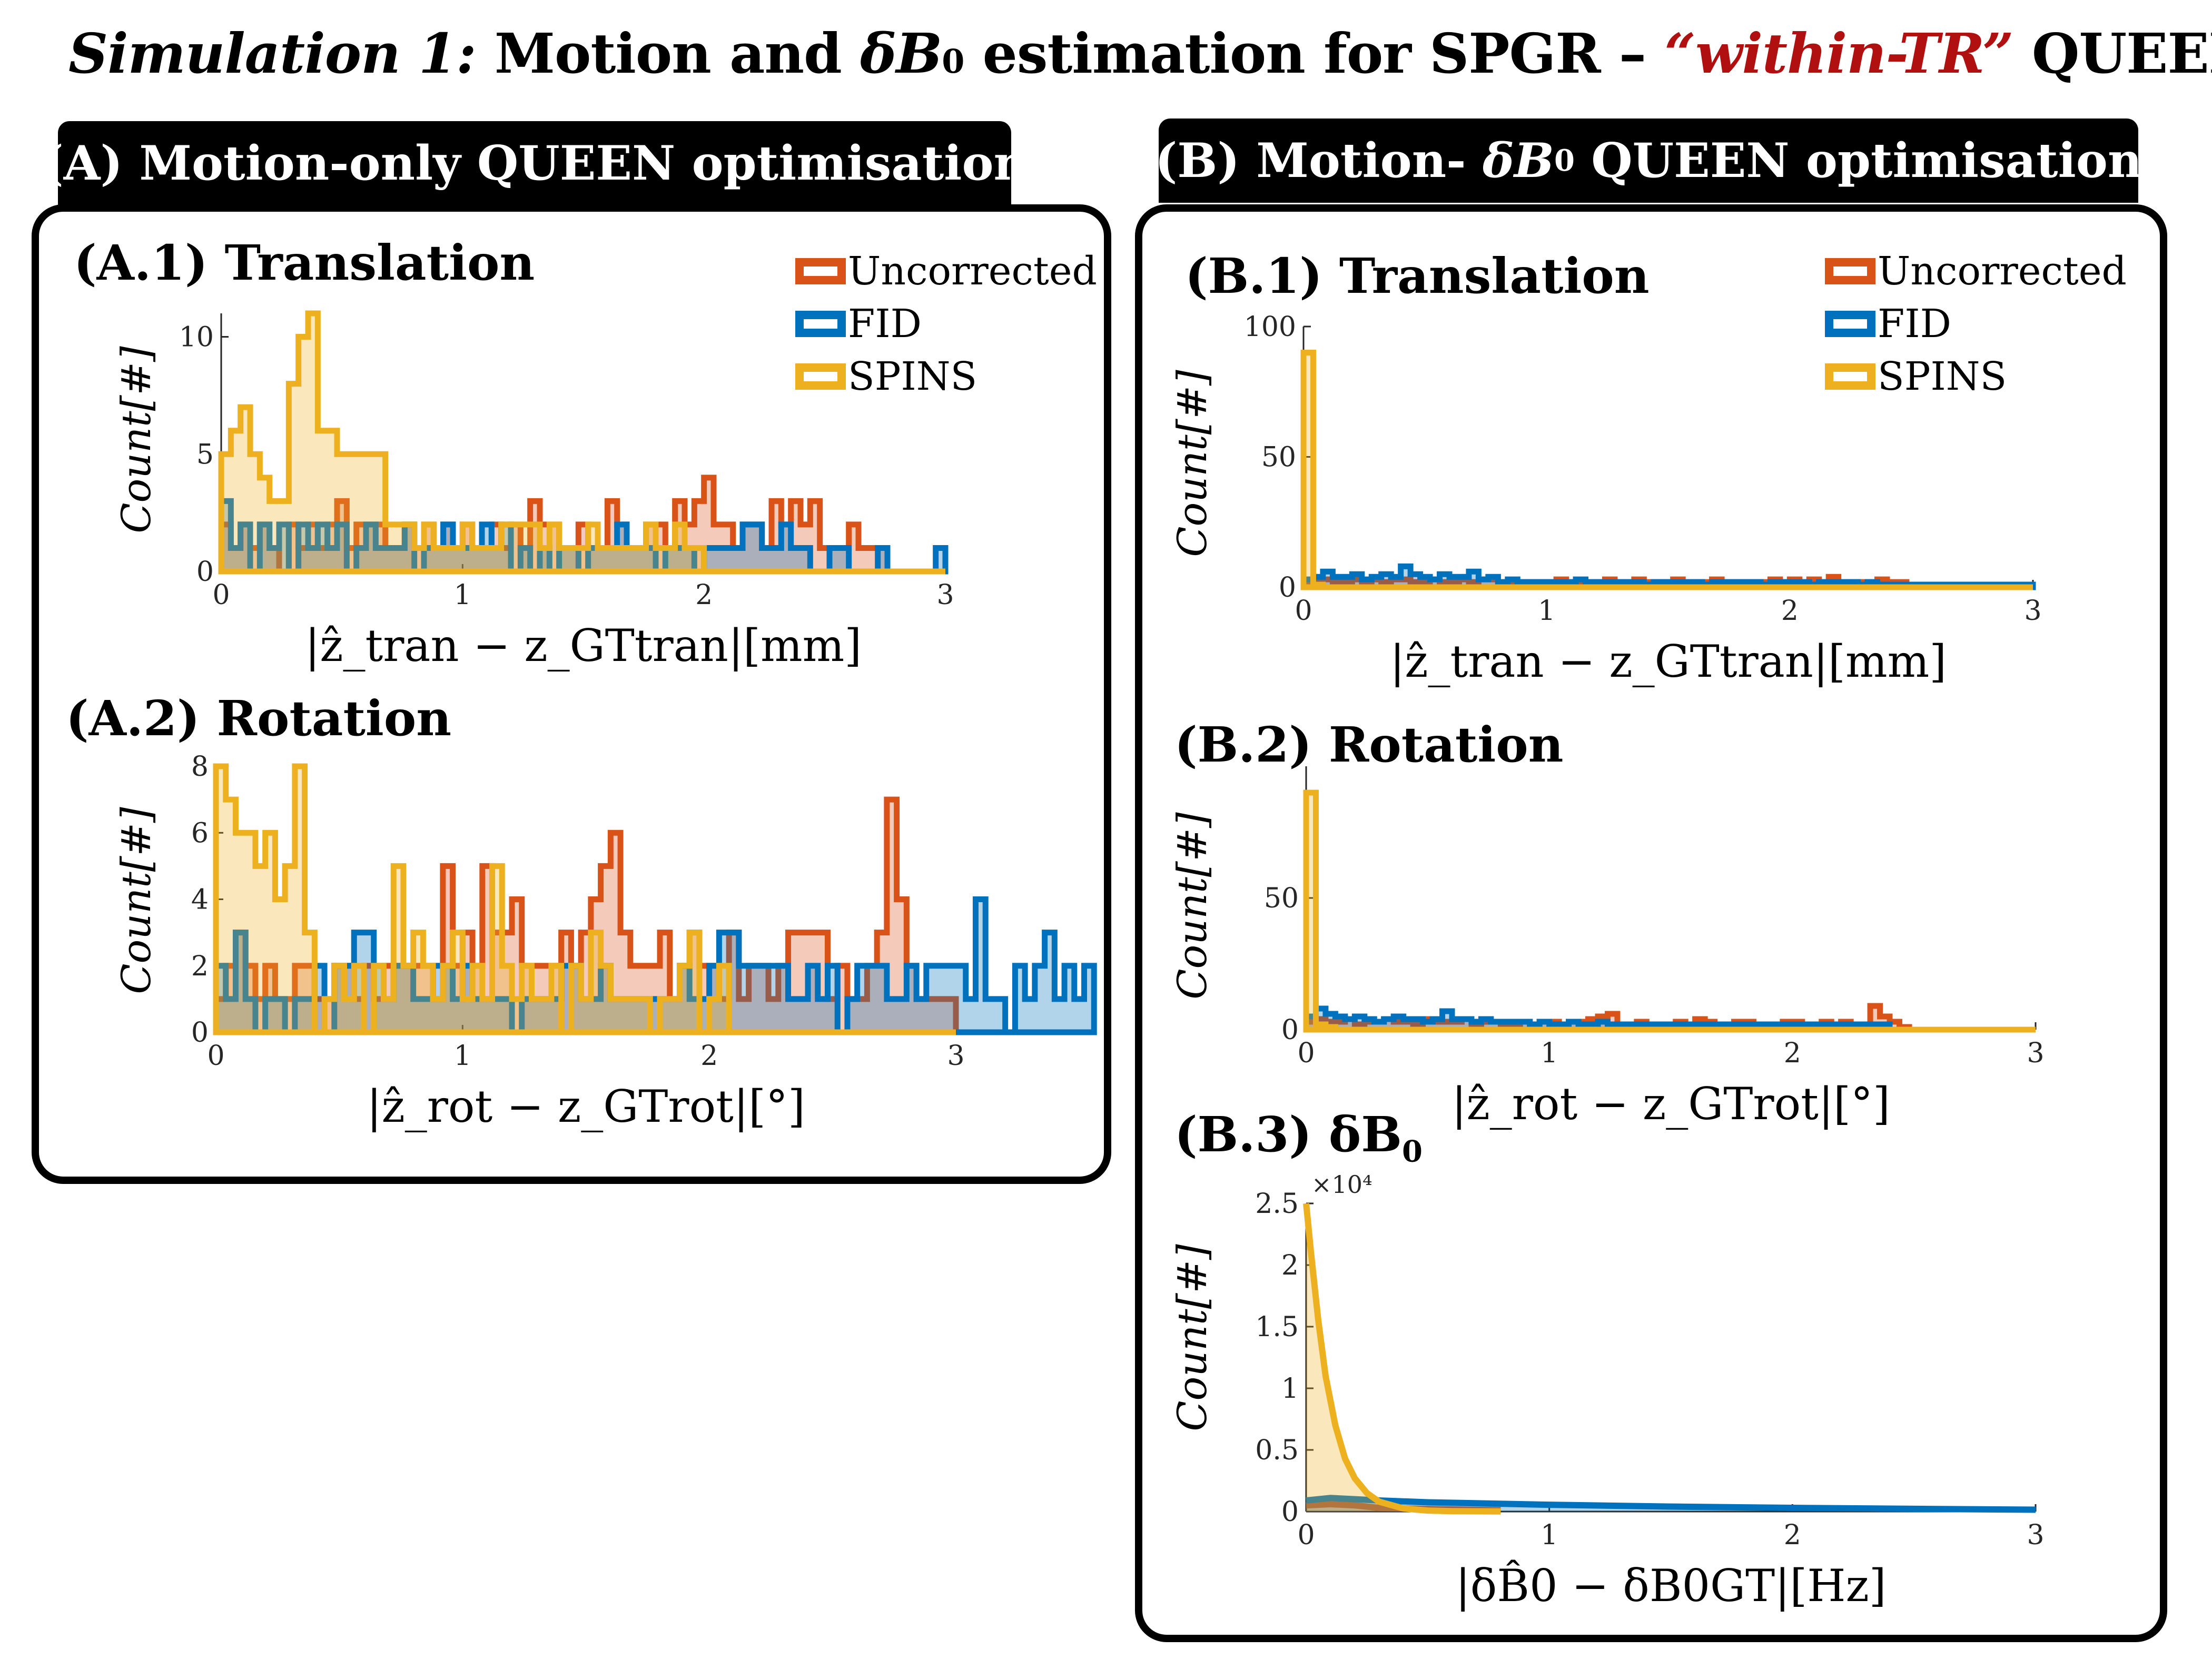 Image resolution: width=2212 pixels, height=1659 pixels. I want to click on area-line-fid, so click(1671, 1504).